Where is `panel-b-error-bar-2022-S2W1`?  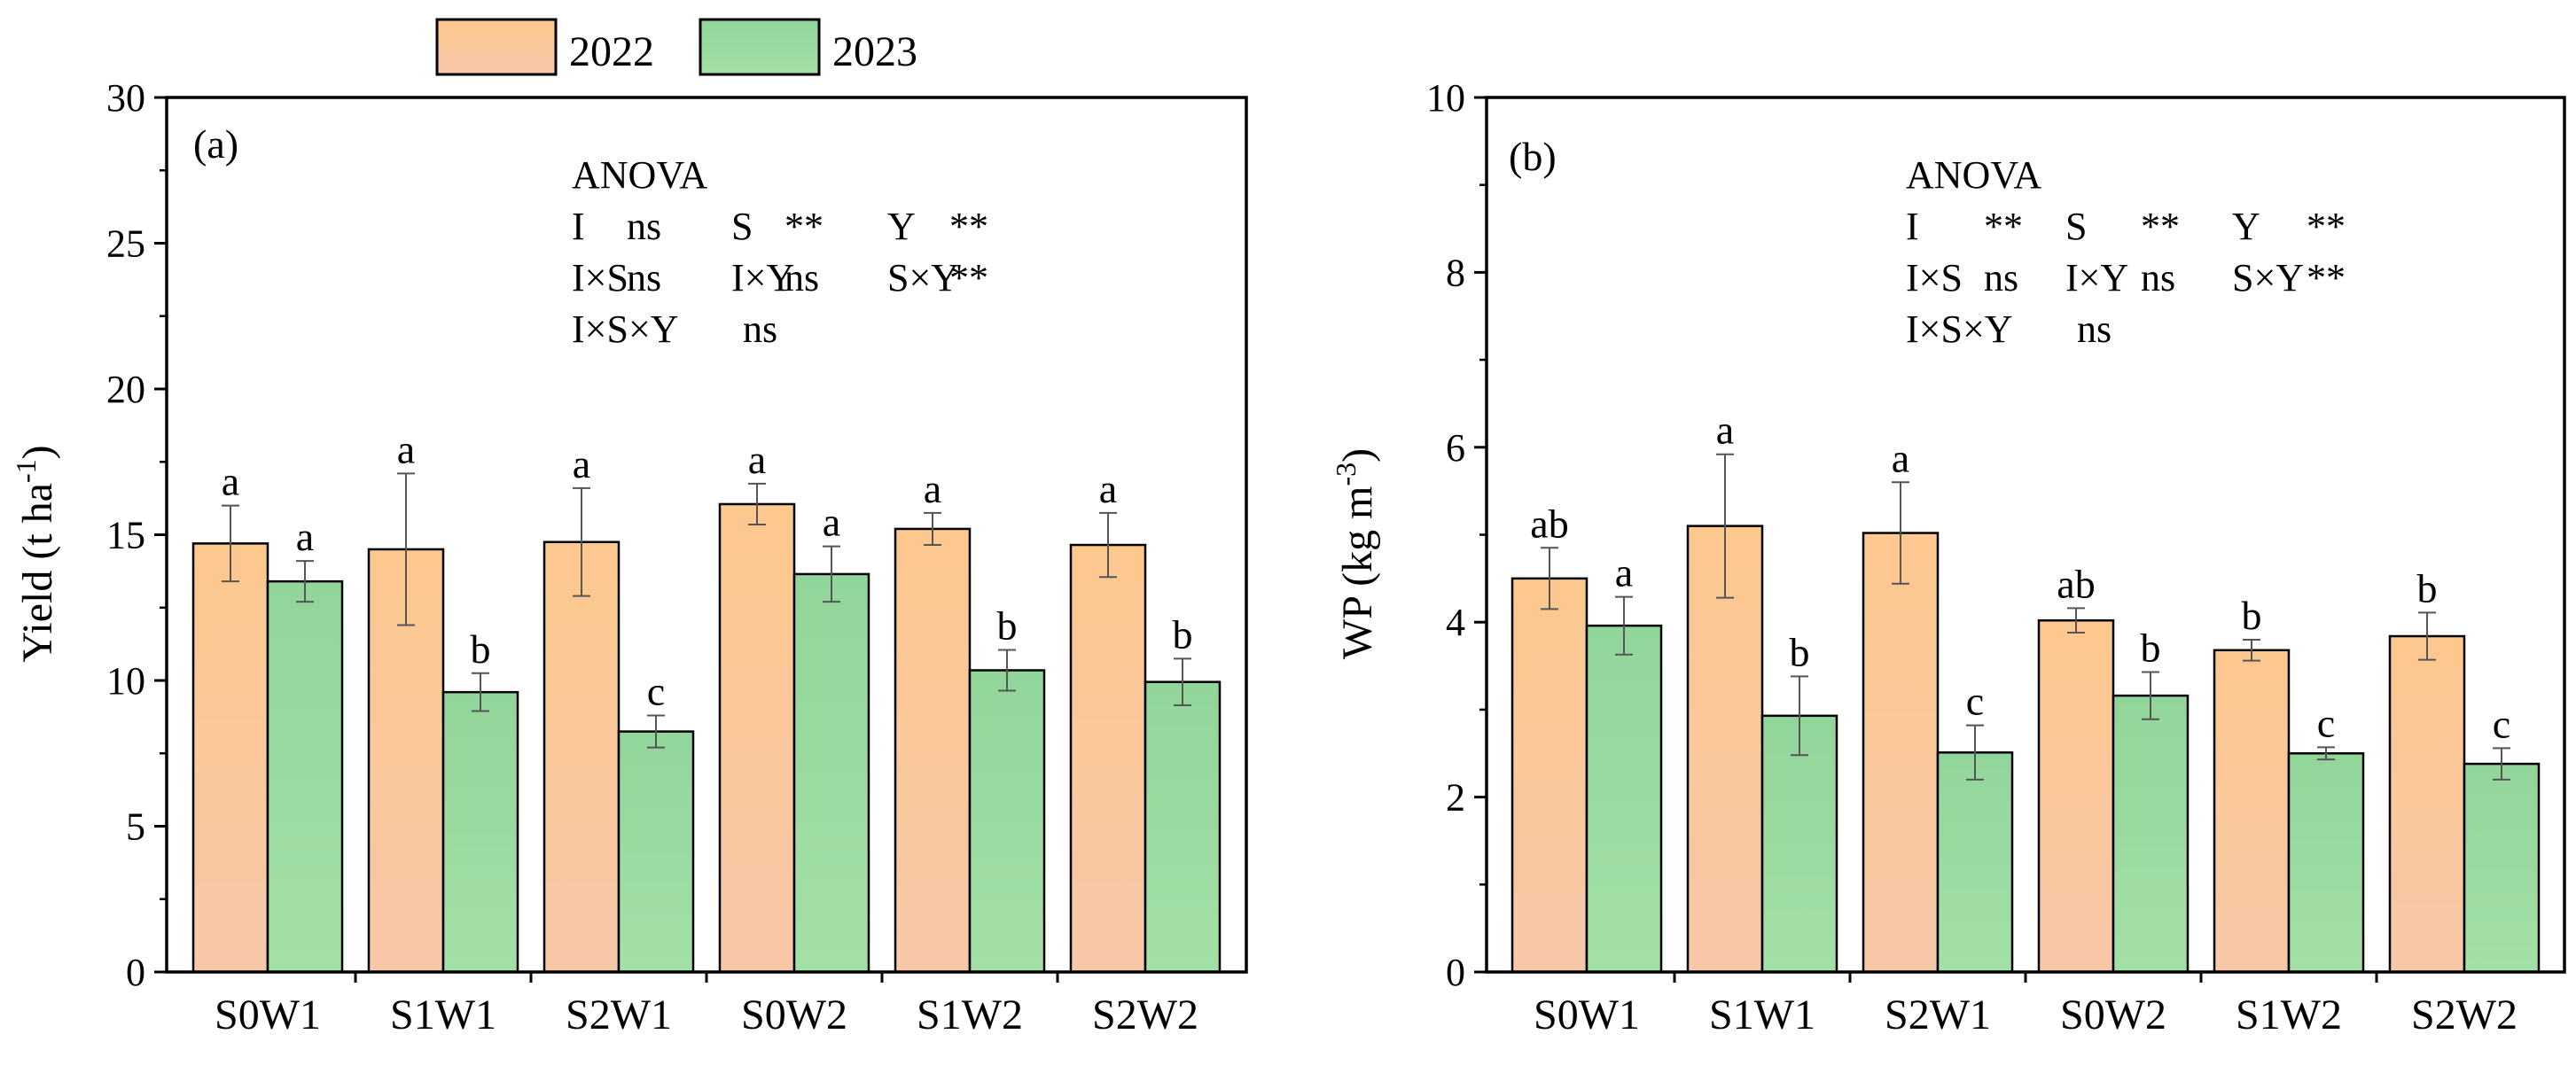 panel-b-error-bar-2022-S2W1 is located at coordinates (1900, 533).